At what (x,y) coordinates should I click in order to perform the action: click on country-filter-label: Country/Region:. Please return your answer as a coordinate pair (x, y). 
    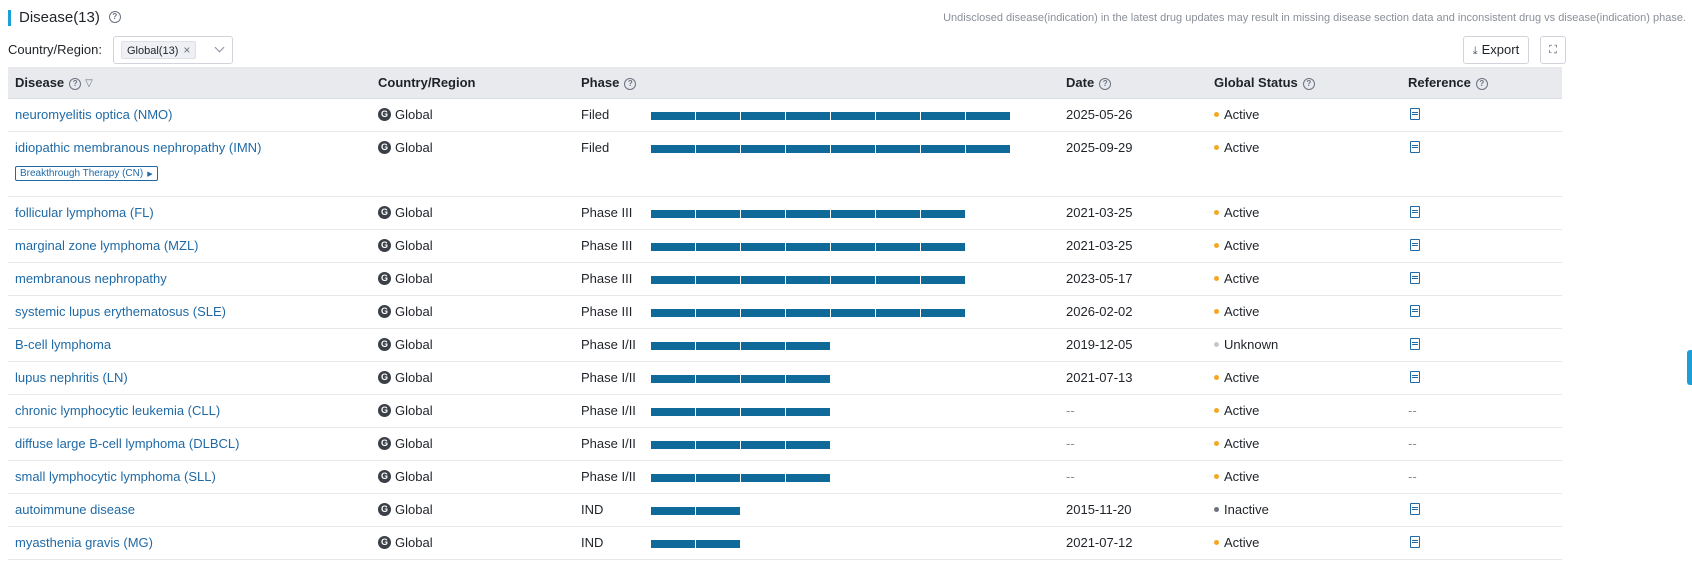
    Looking at the image, I should click on (55, 49).